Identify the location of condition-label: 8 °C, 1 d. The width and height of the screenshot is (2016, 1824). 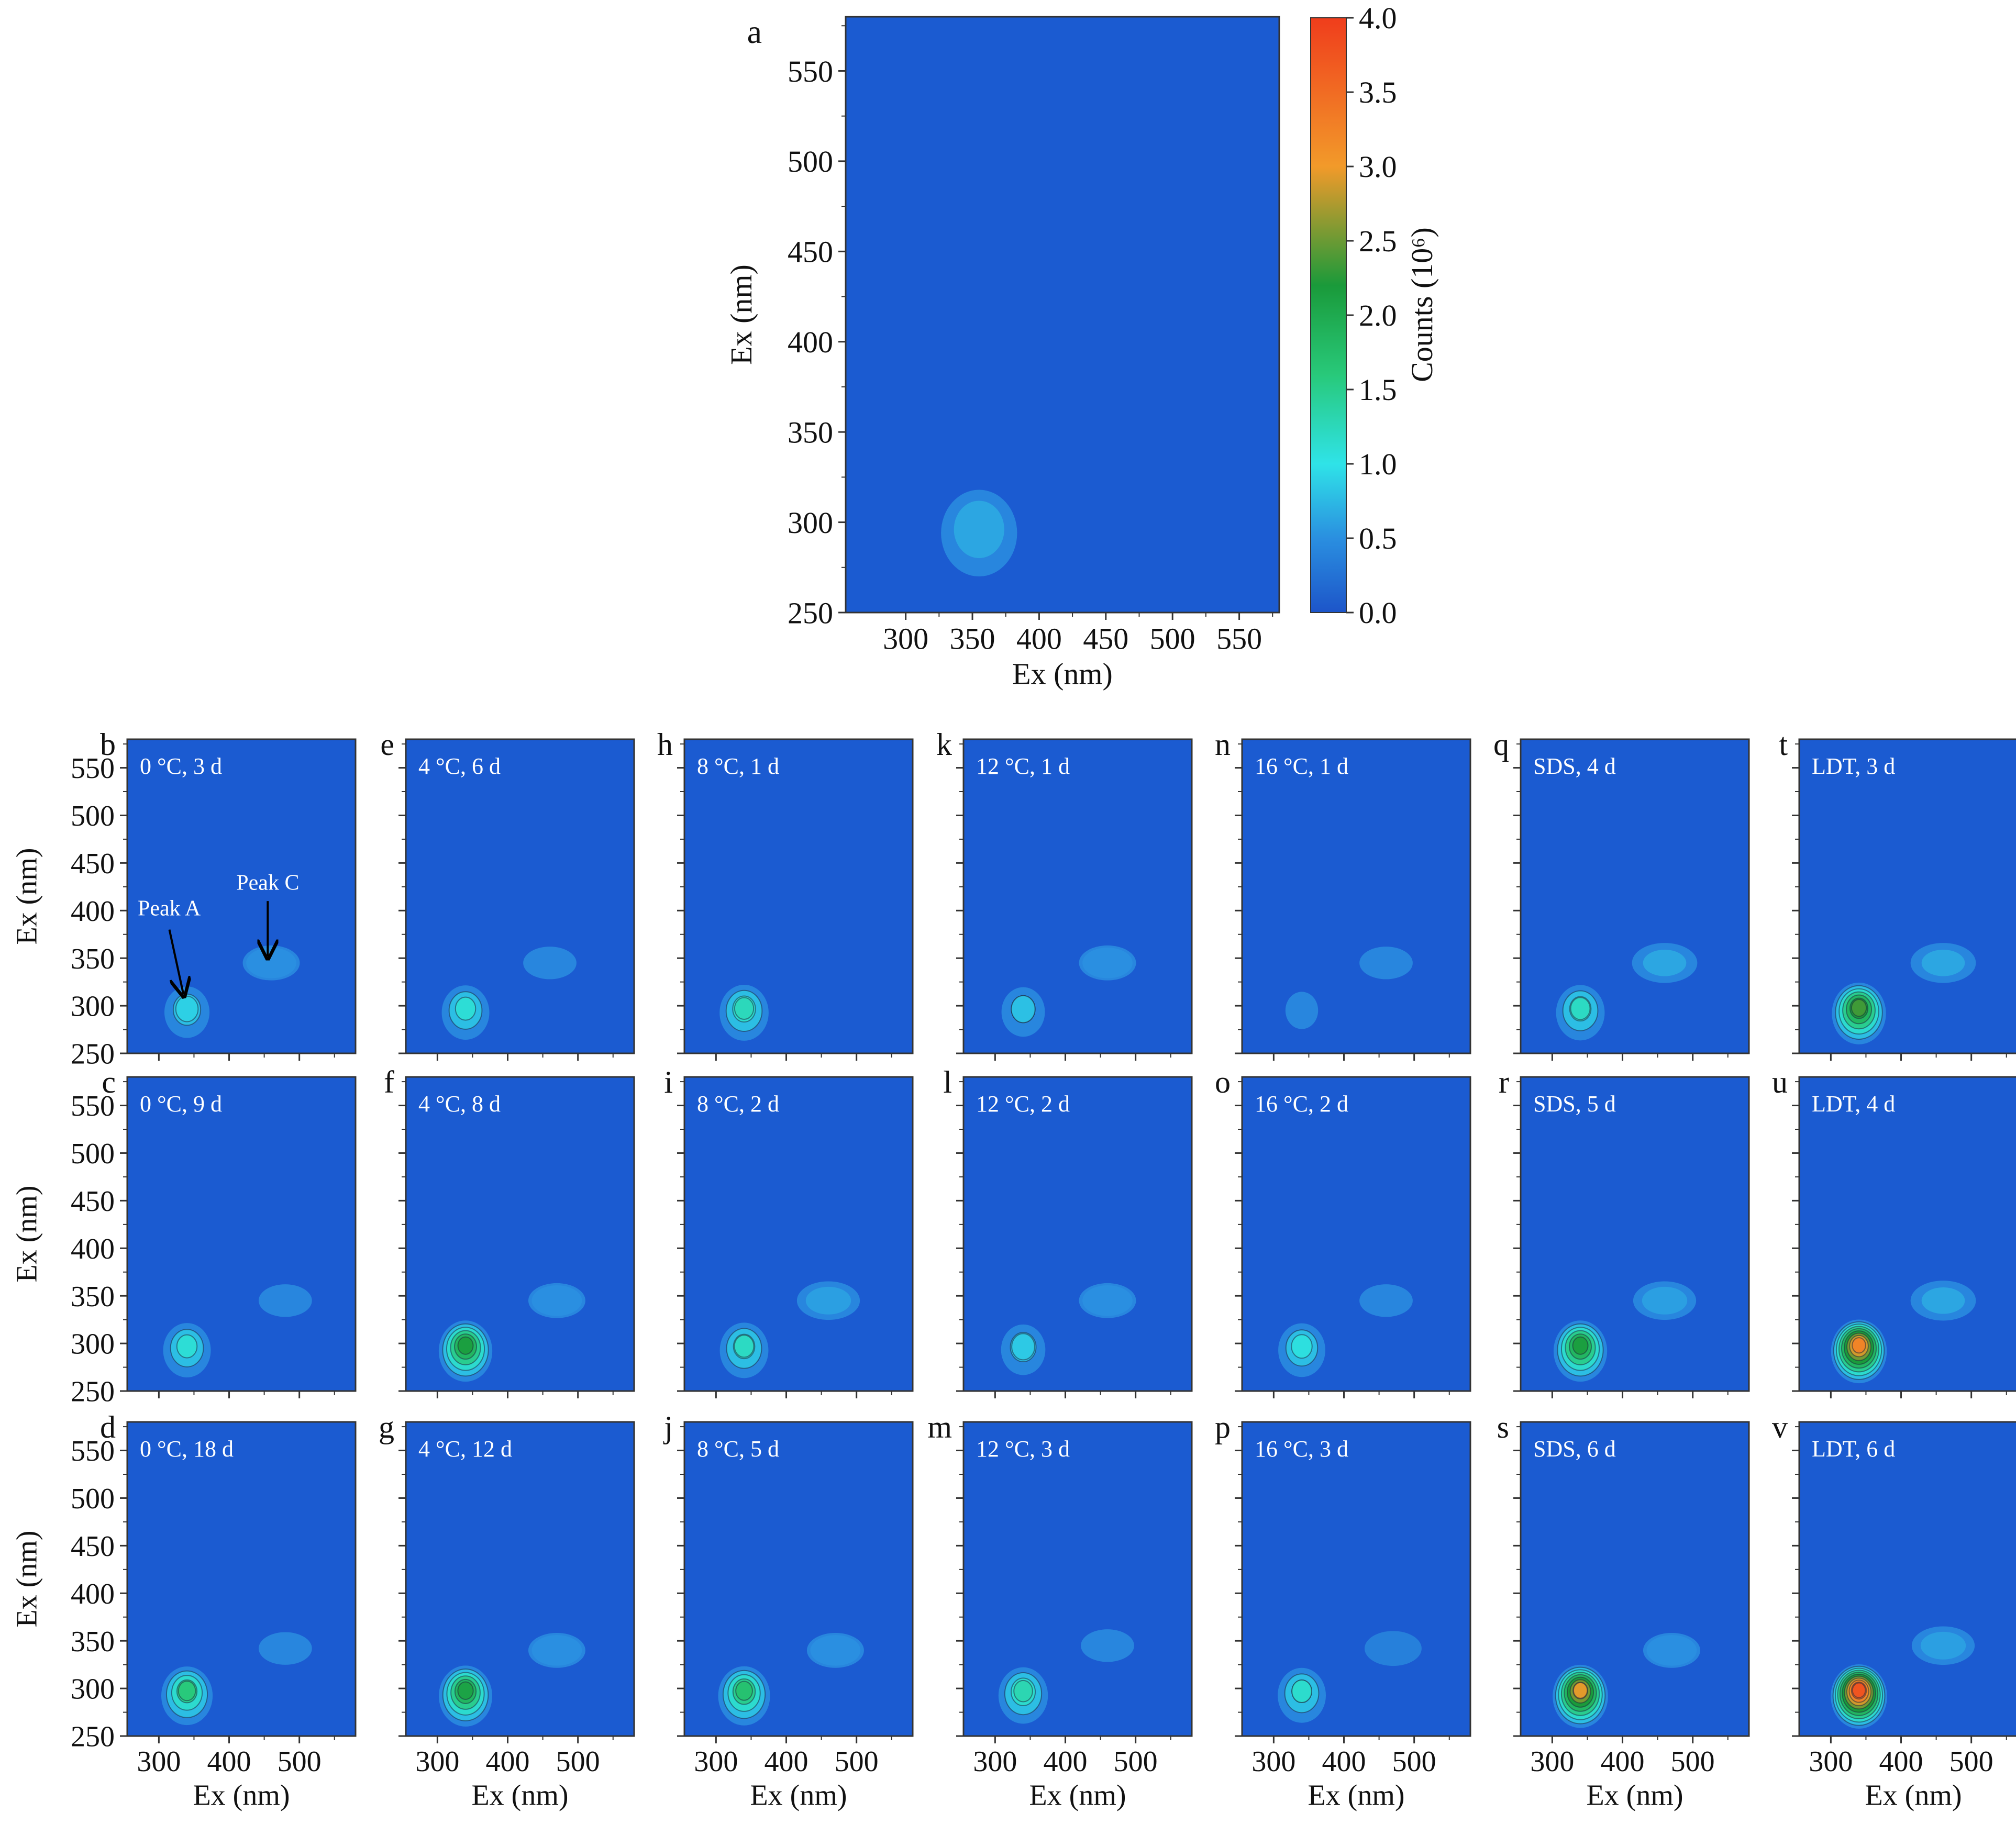
(738, 766).